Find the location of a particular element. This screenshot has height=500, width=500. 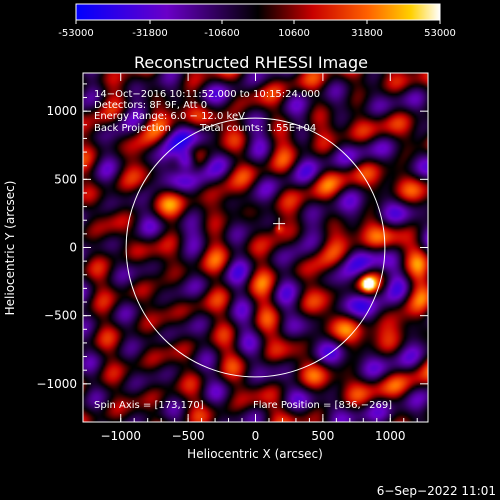

y-tick-label: 1000 is located at coordinates (61, 111).